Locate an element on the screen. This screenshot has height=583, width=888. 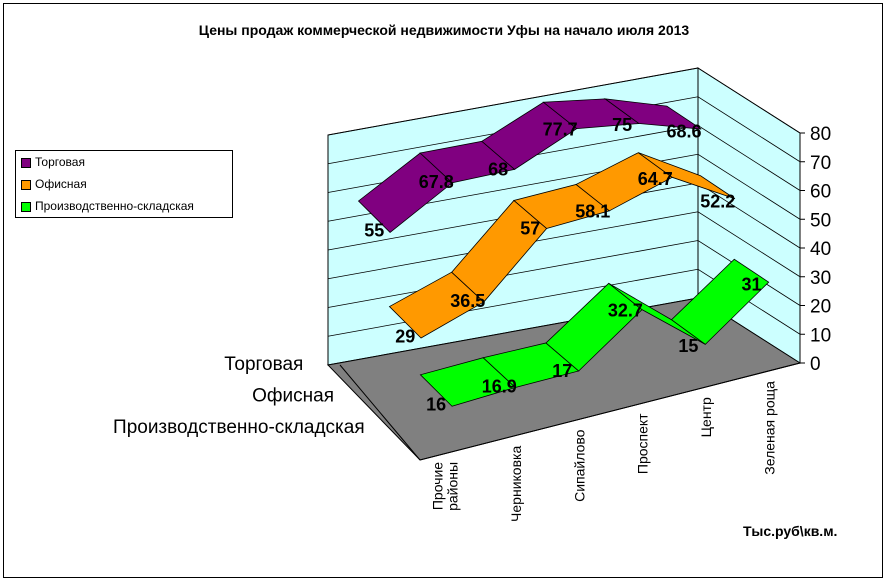
legend-label: Производственно-складская is located at coordinates (114, 206).